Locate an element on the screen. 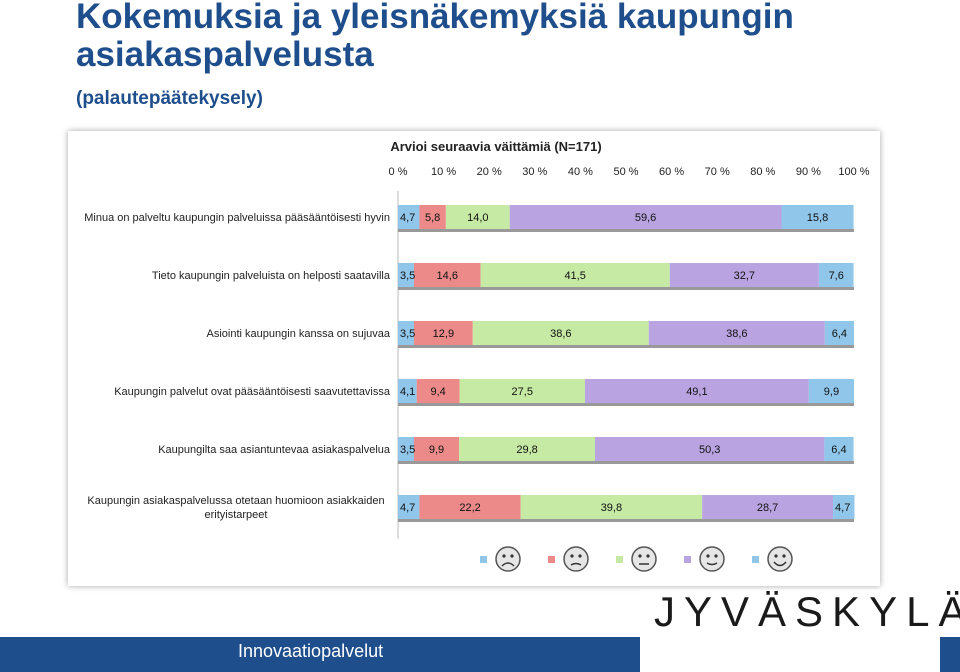 The height and width of the screenshot is (672, 960). data-label: 9,4 is located at coordinates (437, 392).